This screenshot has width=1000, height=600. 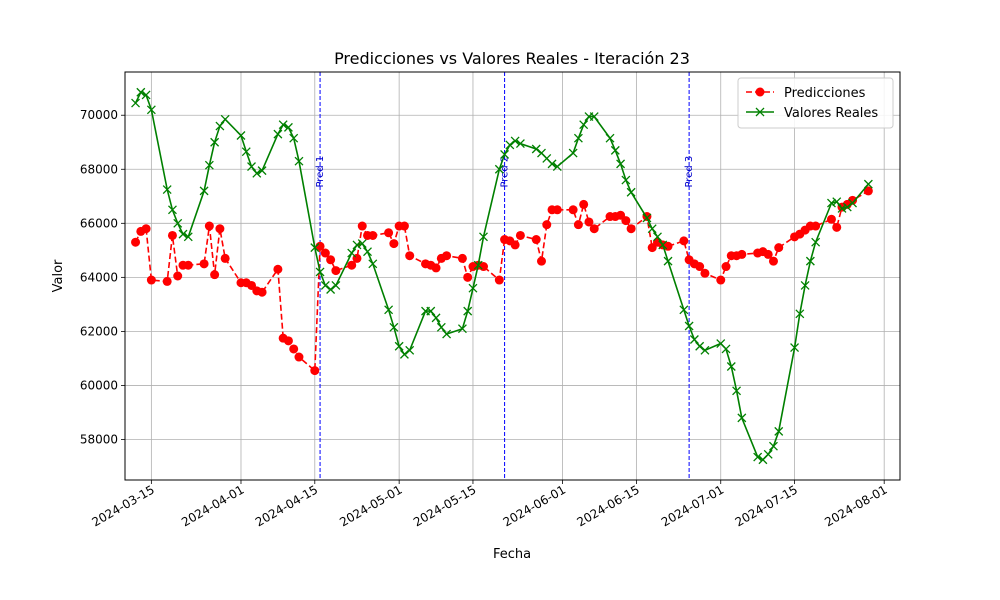 I want to click on legend-label: Valores Reales, so click(x=831, y=113).